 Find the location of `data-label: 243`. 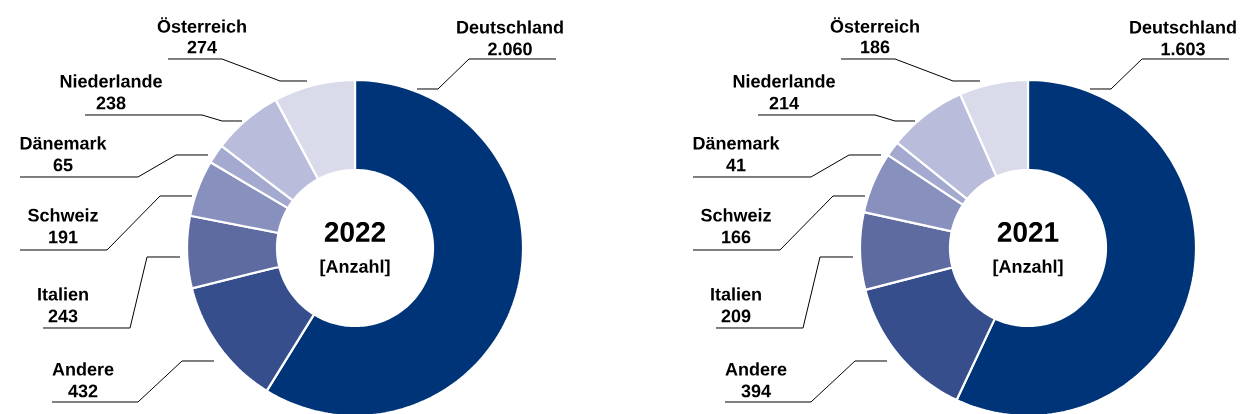

data-label: 243 is located at coordinates (63, 316).